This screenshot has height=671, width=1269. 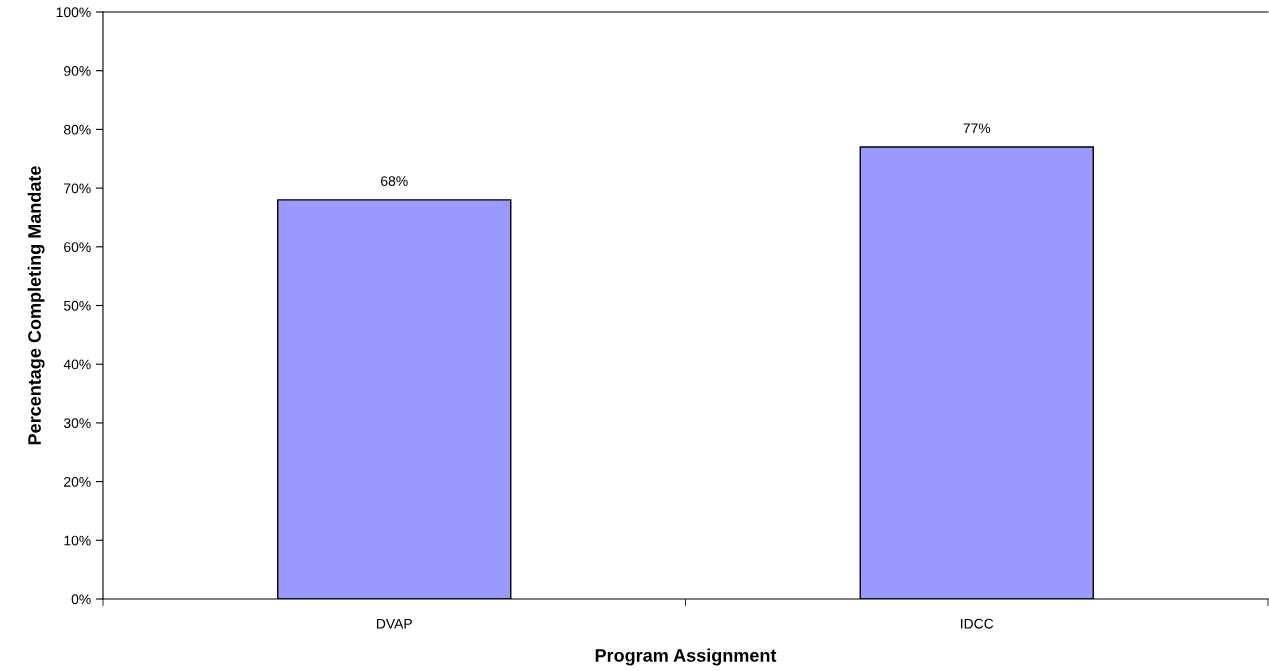 I want to click on y-tick-label: 80%, so click(x=77, y=129).